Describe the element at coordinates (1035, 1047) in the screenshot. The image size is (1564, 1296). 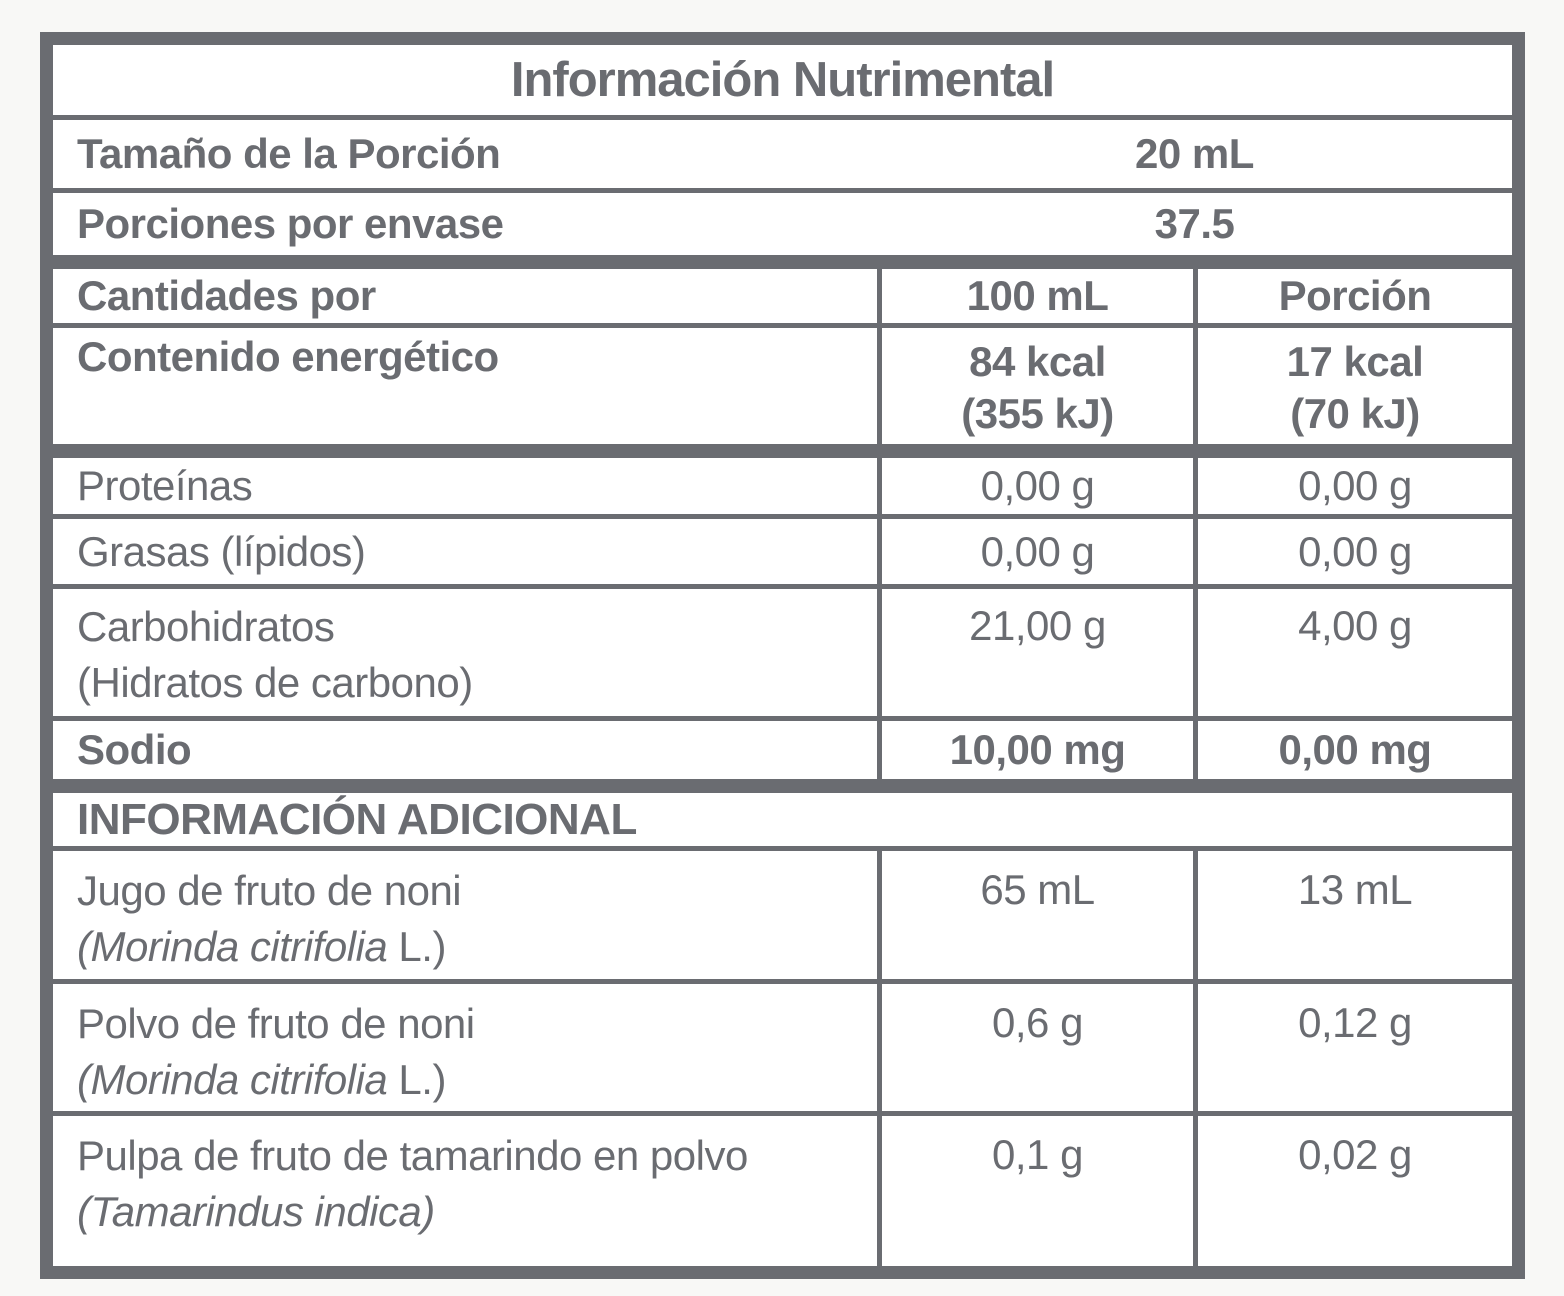
I see `noni-powder-per-100ml-cell: 0,6 g` at that location.